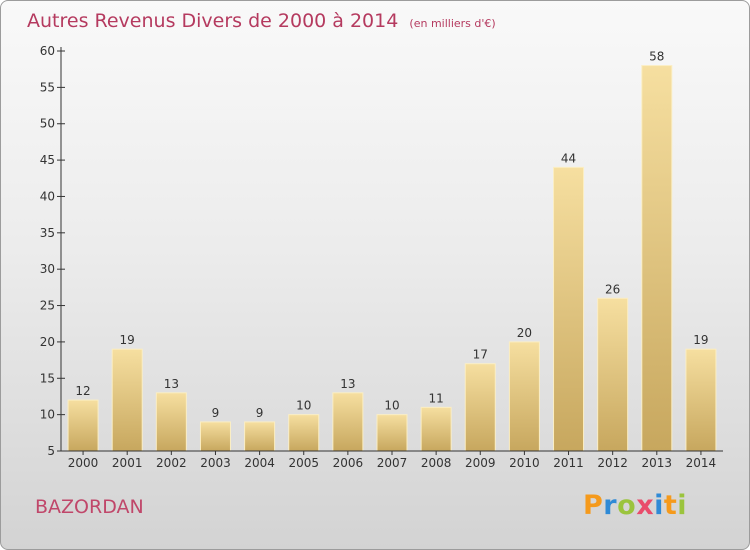 Image resolution: width=750 pixels, height=550 pixels. I want to click on data-label: 58, so click(656, 57).